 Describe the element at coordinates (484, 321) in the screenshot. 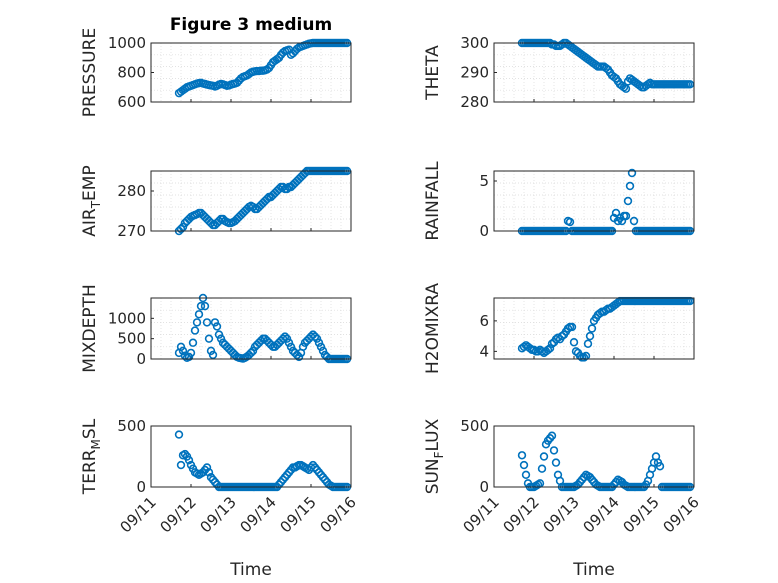

I see `y-tick-label: 6` at that location.